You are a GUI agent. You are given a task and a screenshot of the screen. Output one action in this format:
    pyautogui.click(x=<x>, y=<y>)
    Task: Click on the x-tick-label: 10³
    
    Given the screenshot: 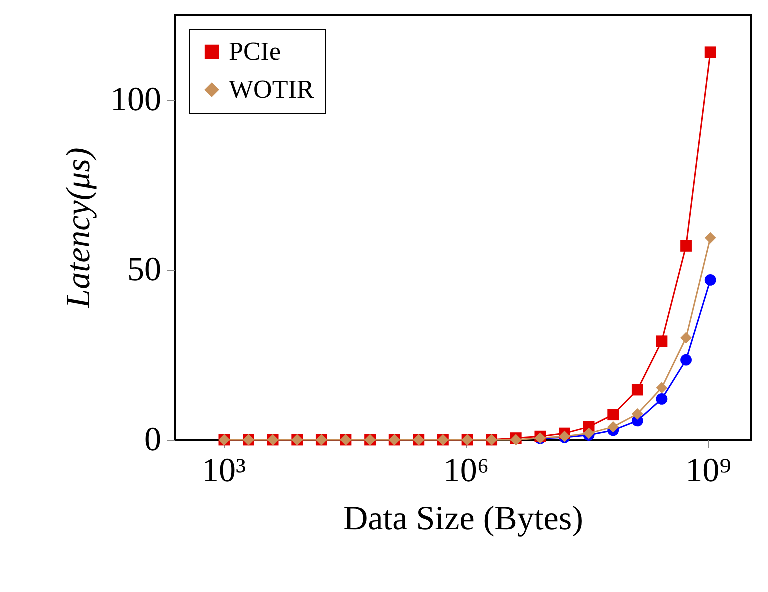 What is the action you would take?
    pyautogui.click(x=224, y=471)
    